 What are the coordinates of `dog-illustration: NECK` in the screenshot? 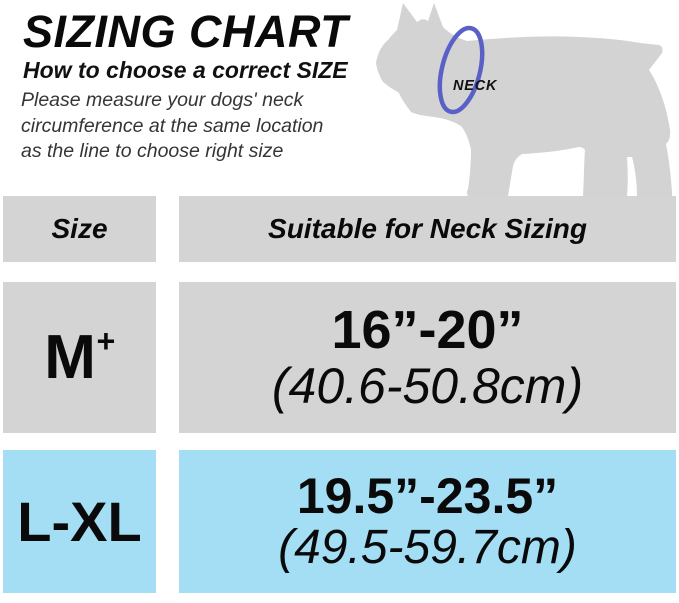 It's located at (524, 99).